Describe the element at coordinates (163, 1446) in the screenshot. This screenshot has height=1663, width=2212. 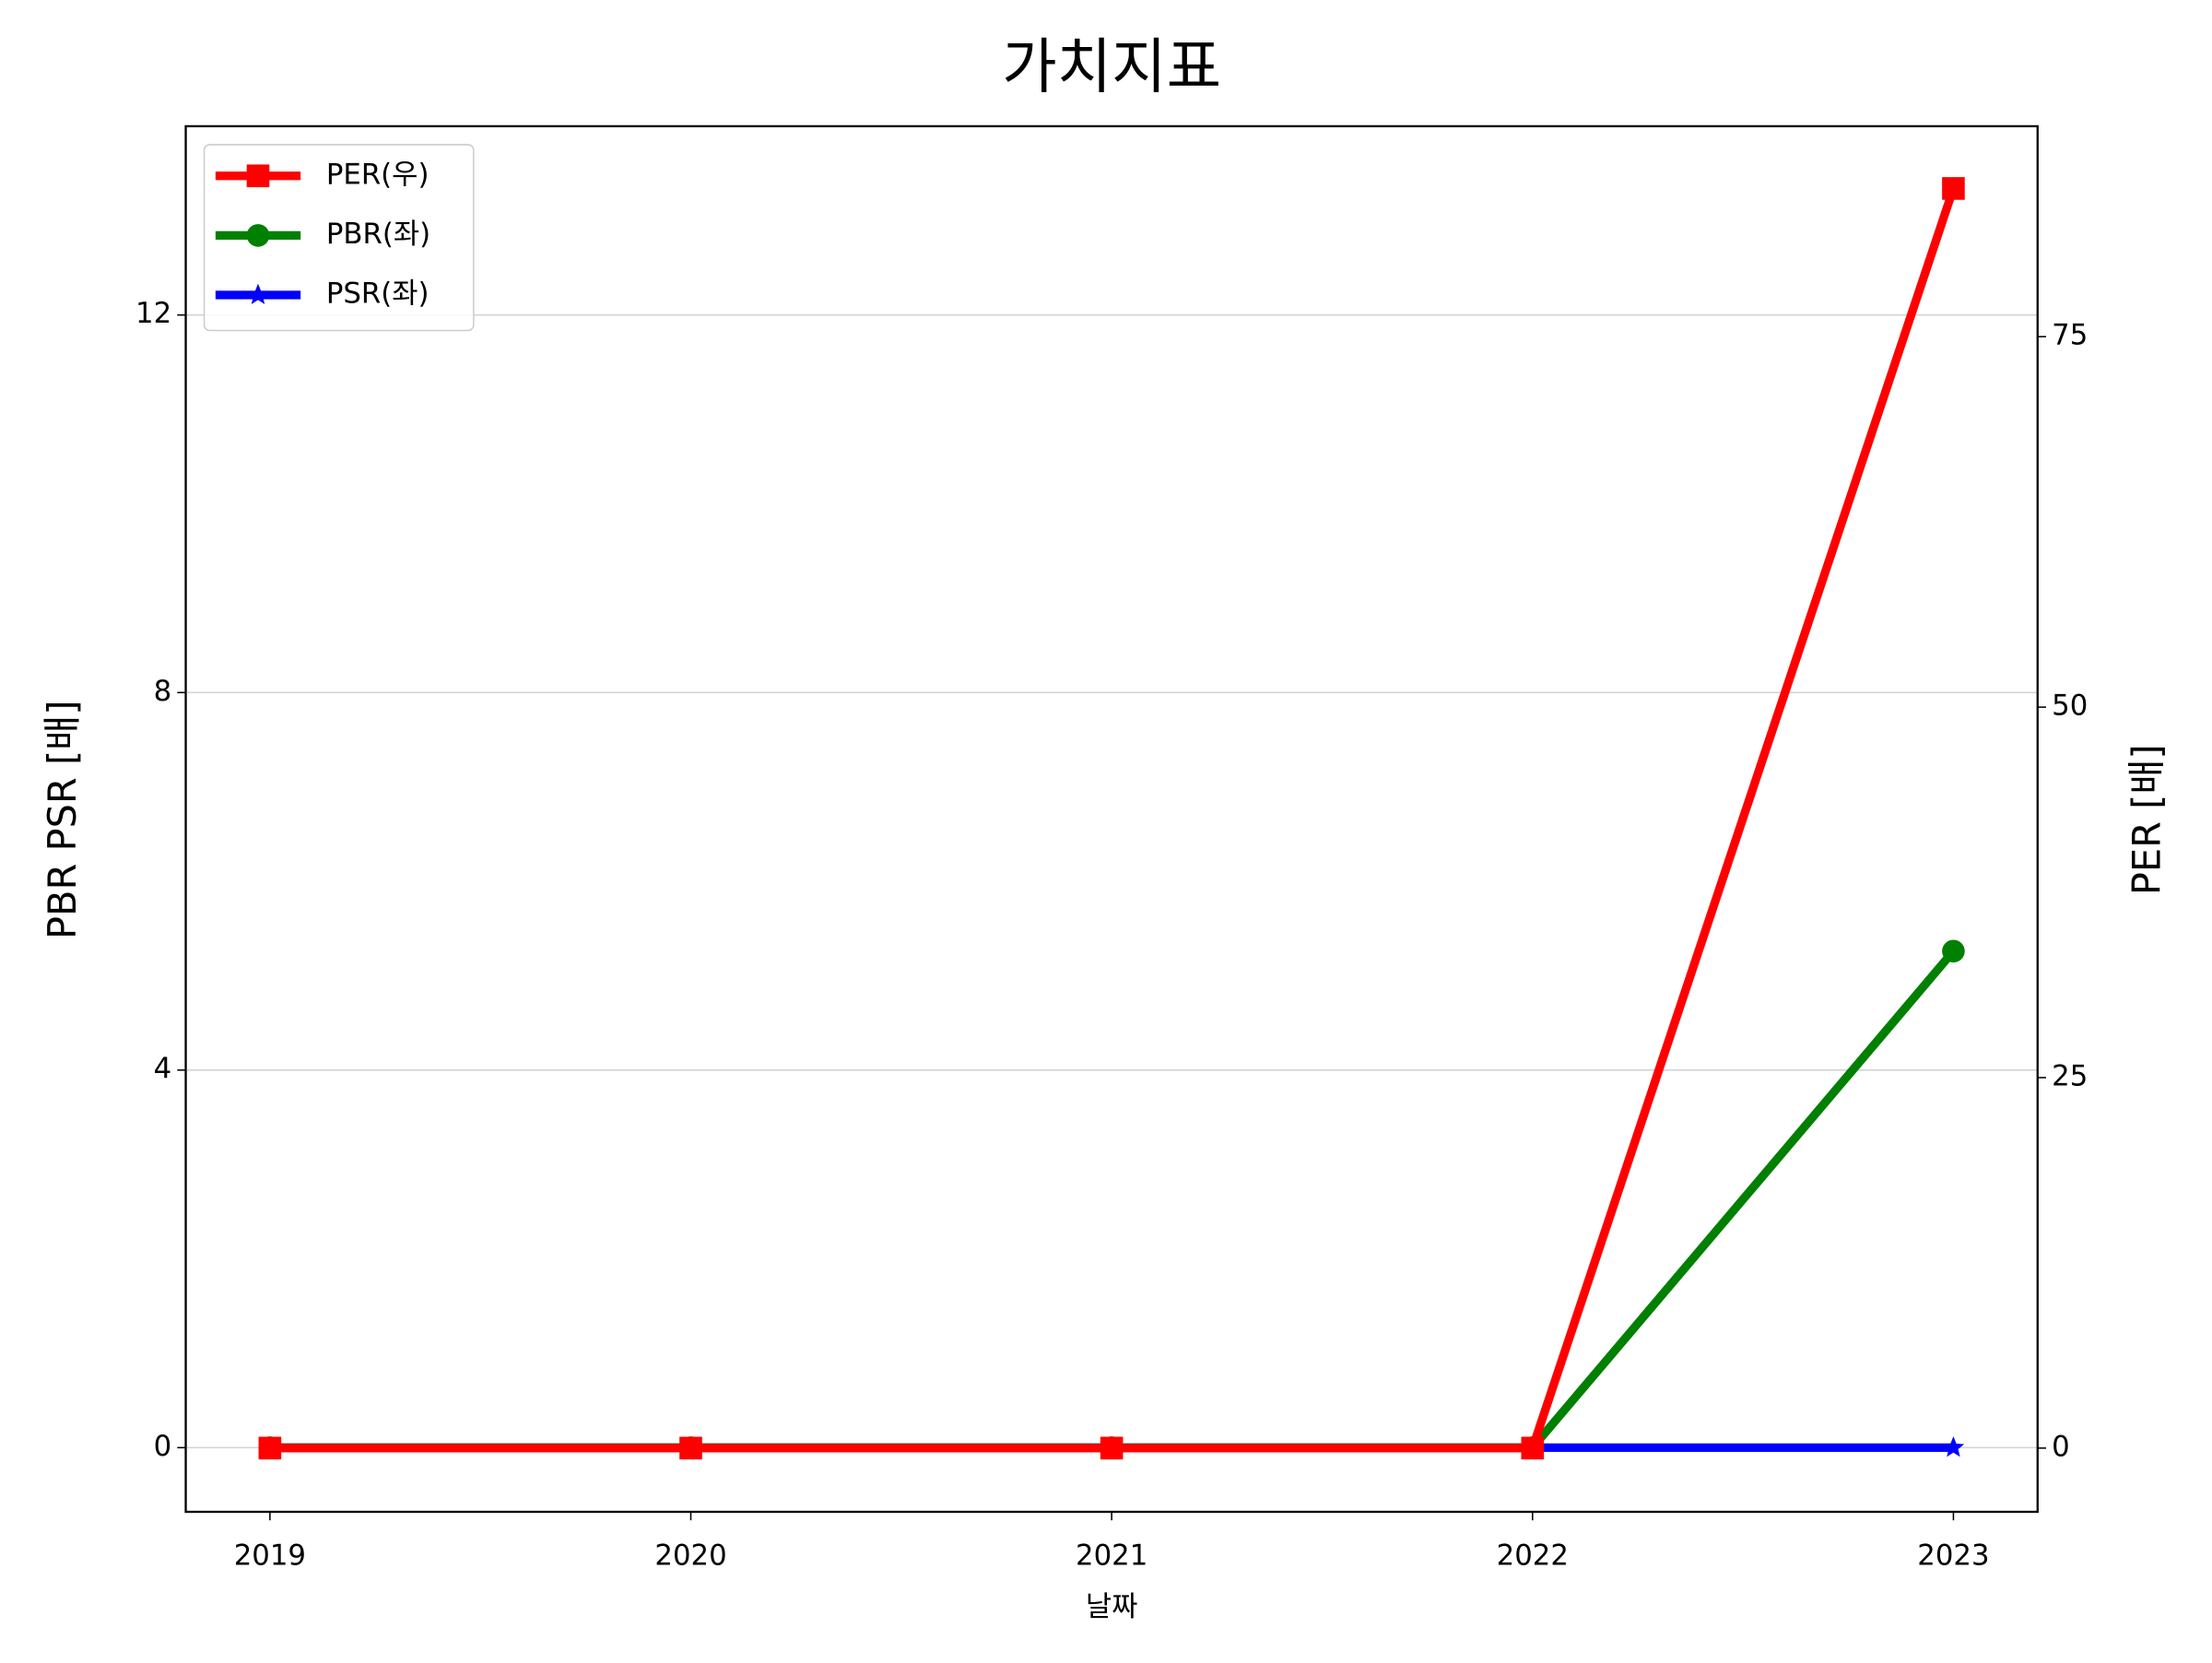
I see `y-tick-label: 0` at that location.